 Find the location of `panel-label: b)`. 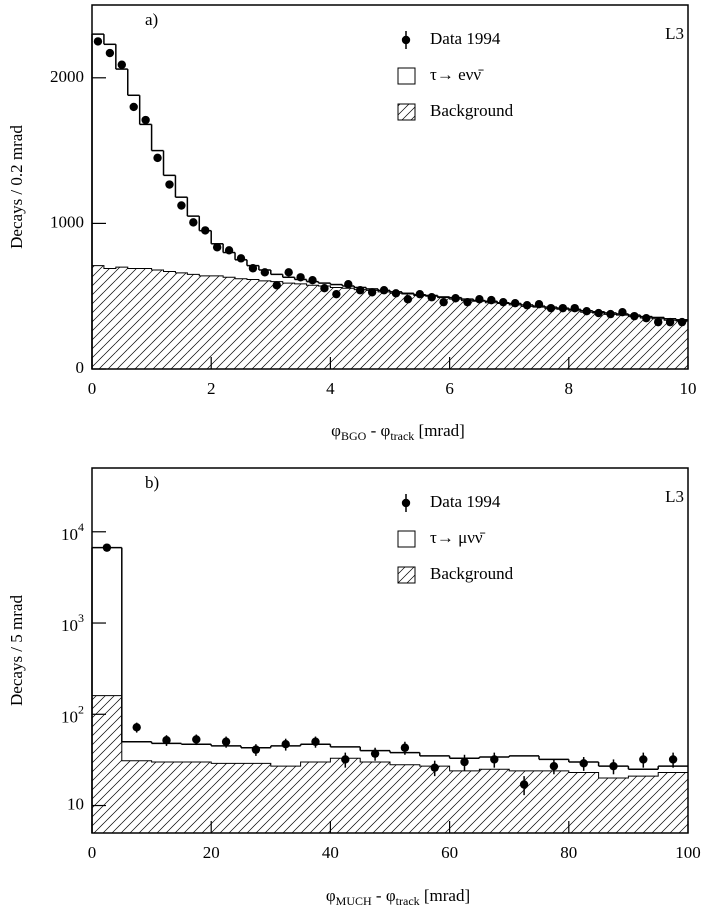

panel-label: b) is located at coordinates (152, 482).